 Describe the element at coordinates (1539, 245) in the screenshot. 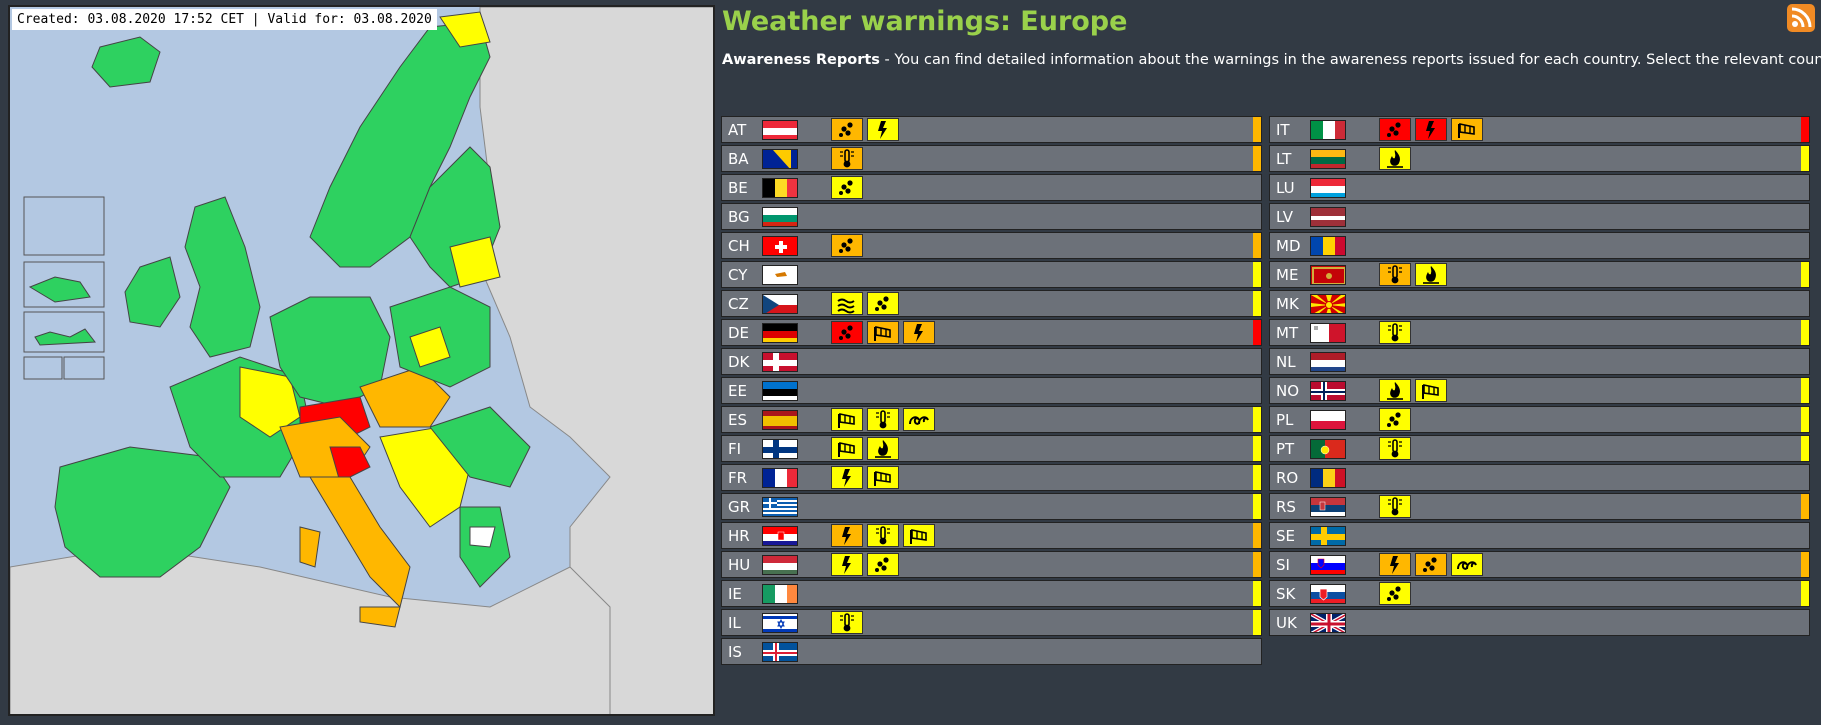

I see `country-row-md: MD` at that location.